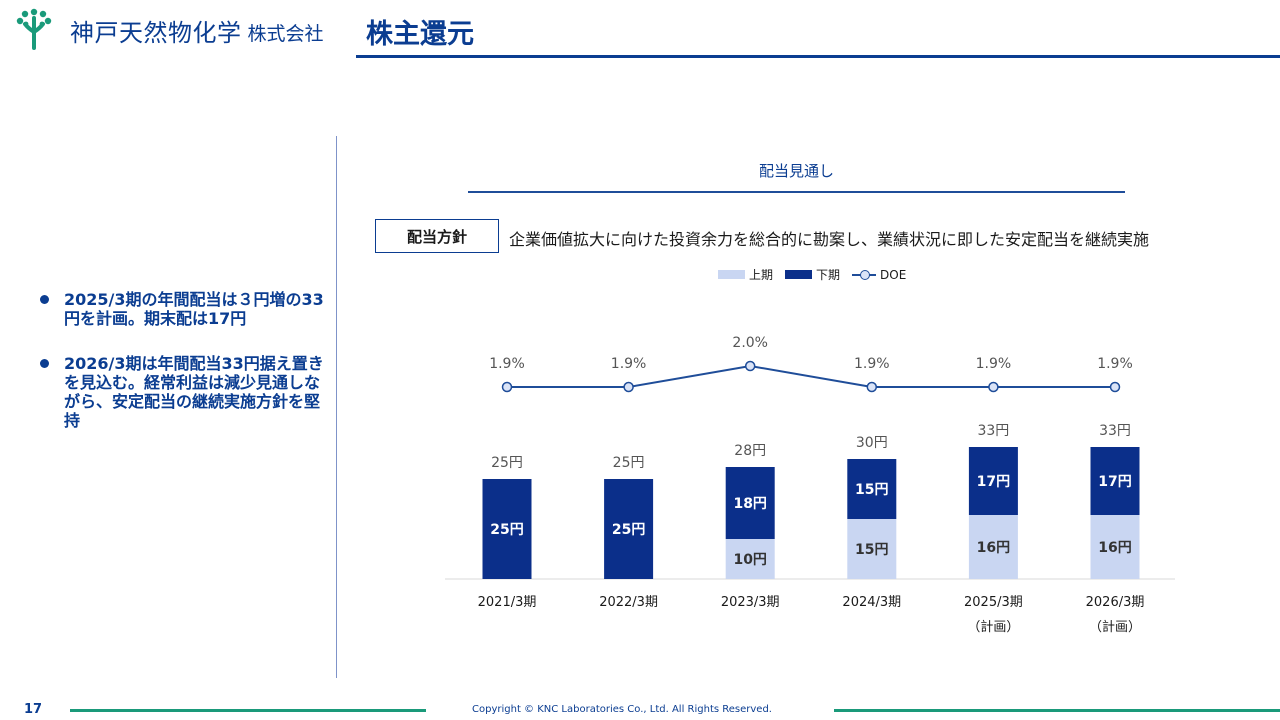 Image resolution: width=1280 pixels, height=720 pixels. I want to click on chart-legend: 上期 下期 DOE, so click(818, 274).